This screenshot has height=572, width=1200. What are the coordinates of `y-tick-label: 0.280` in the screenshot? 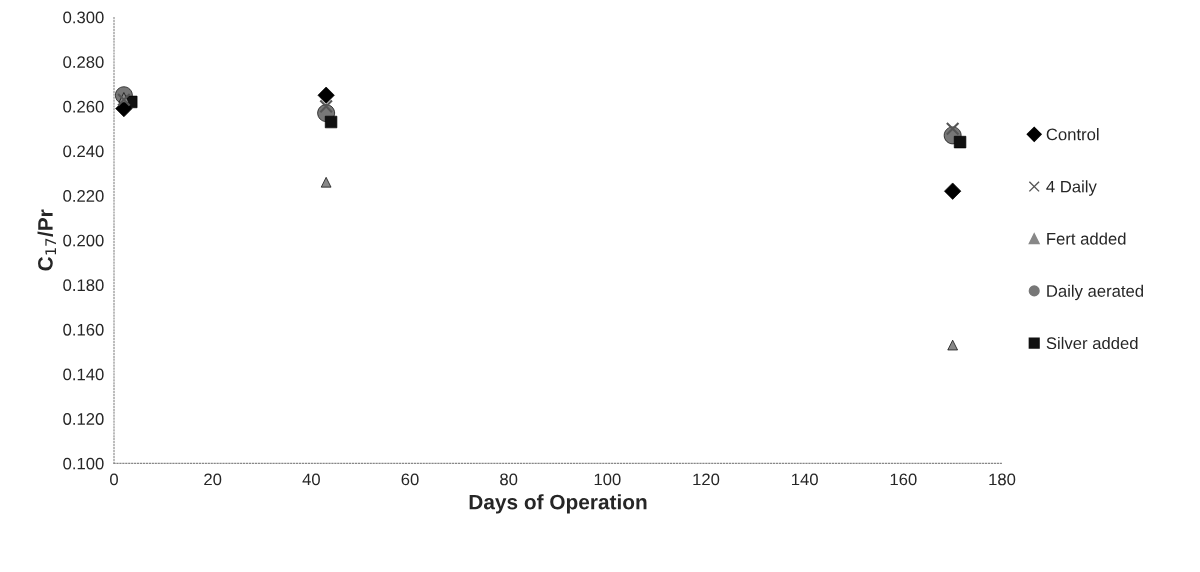 It's located at (83, 62).